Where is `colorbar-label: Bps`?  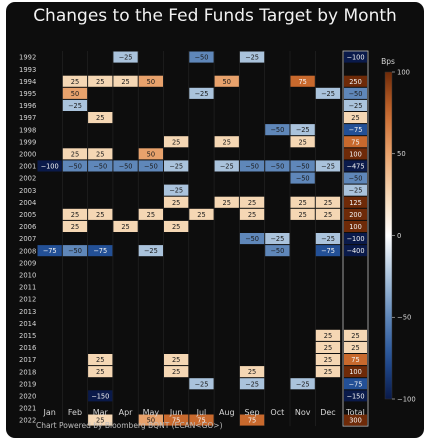 colorbar-label: Bps is located at coordinates (388, 61).